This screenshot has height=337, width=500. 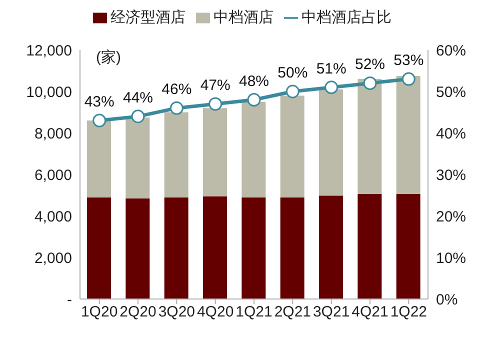 What do you see at coordinates (138, 312) in the screenshot?
I see `x-tick-label: 2Q20` at bounding box center [138, 312].